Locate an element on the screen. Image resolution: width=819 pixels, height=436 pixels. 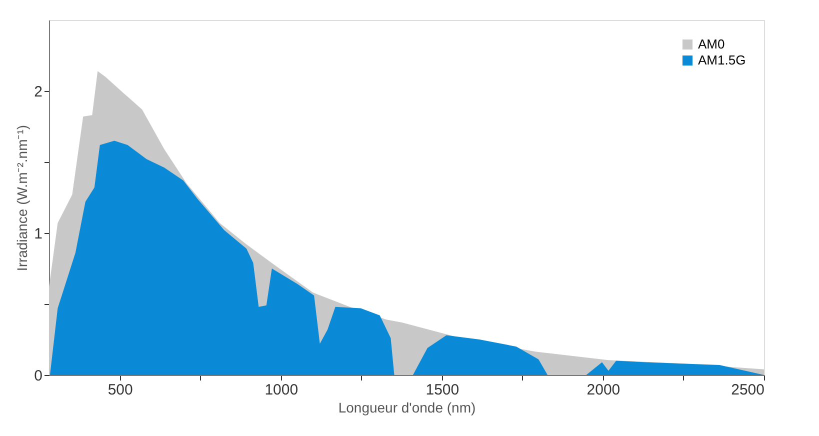
x-axis-title: Longueur d'onde (nm) is located at coordinates (407, 408).